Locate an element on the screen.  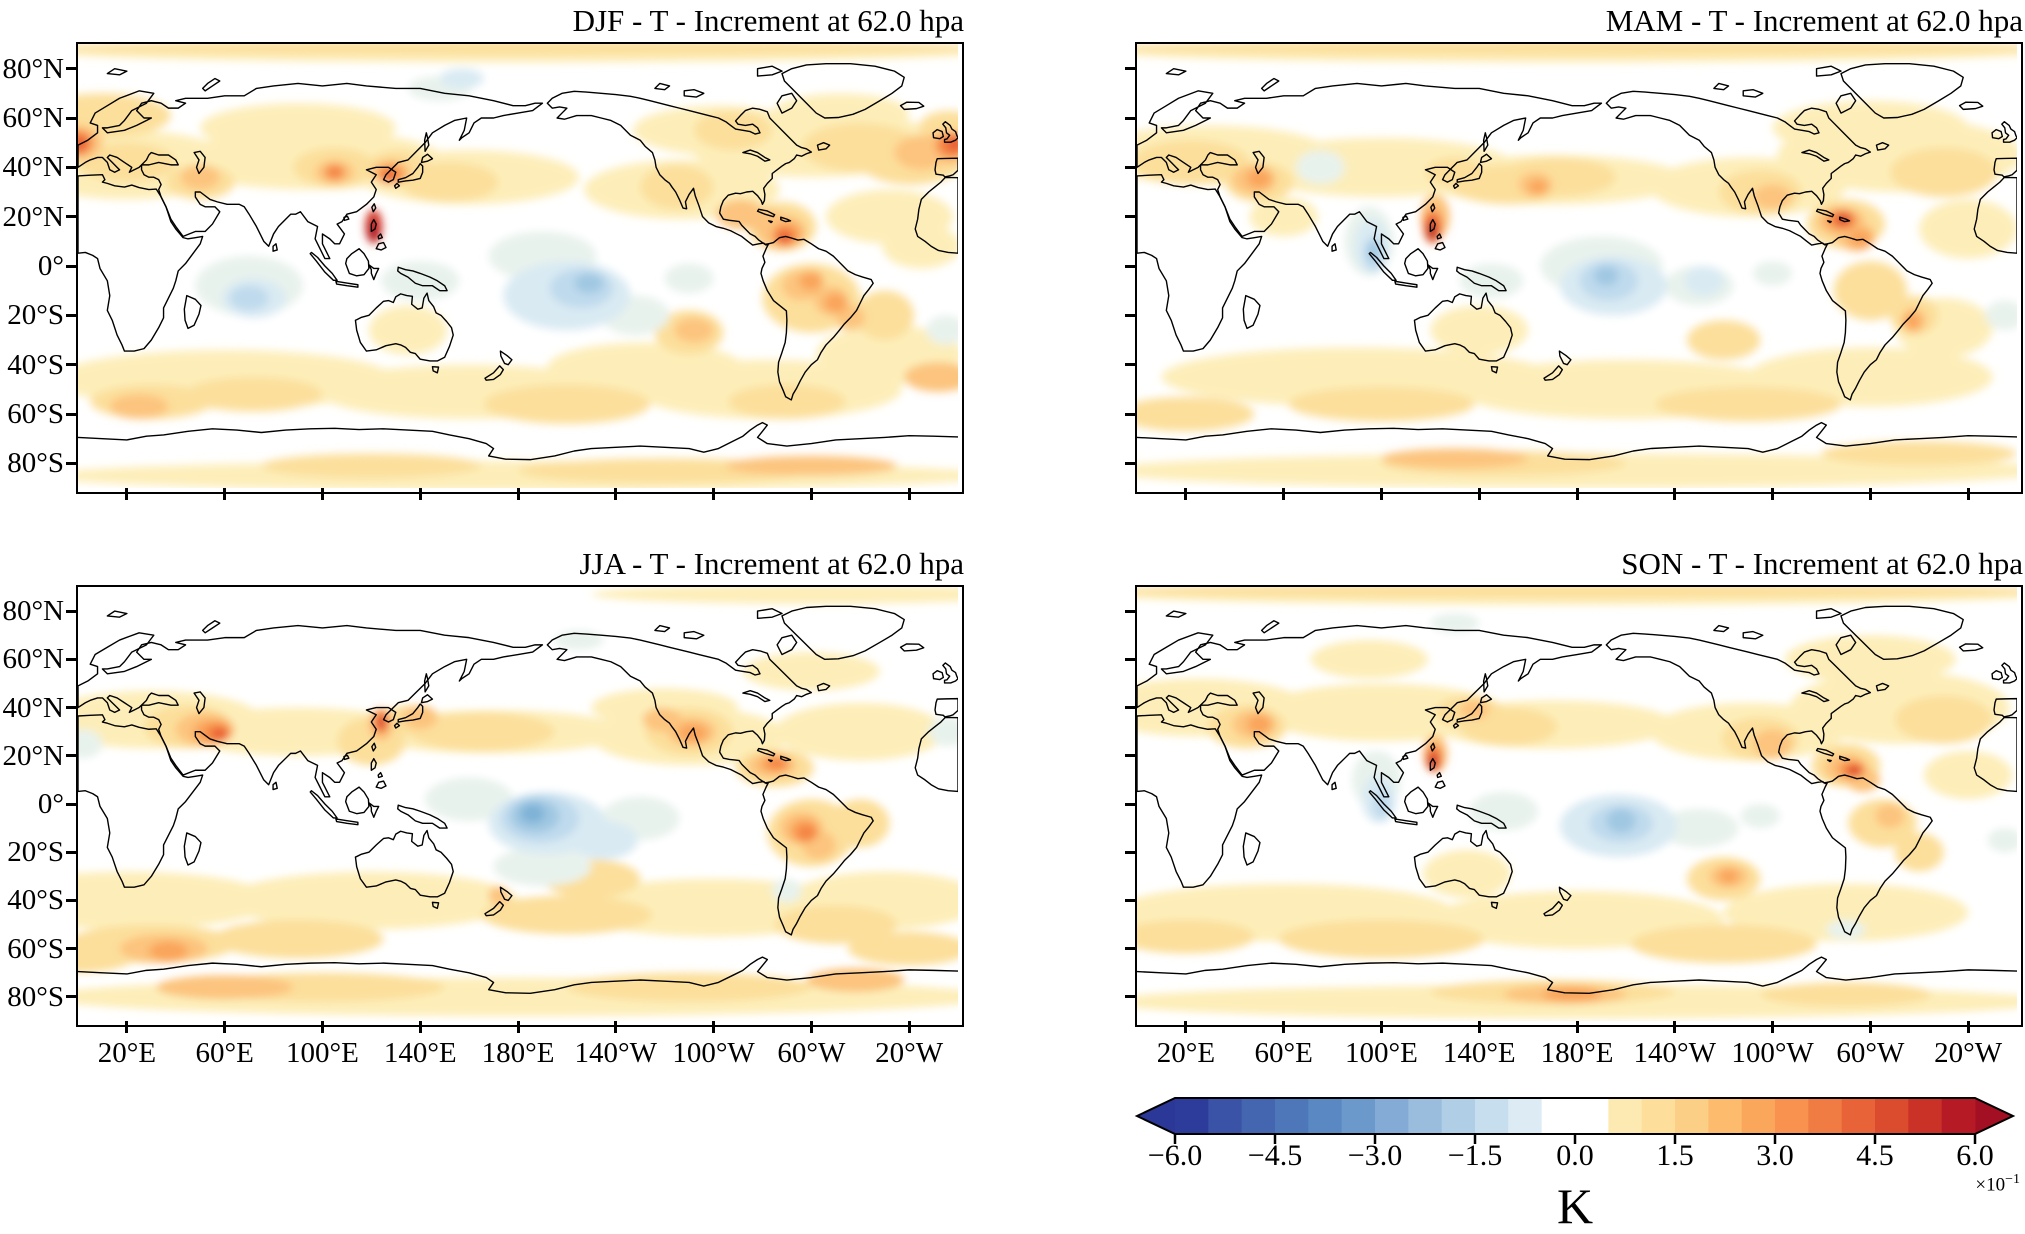
colorbar-tick-label: 3.0 is located at coordinates (1775, 1155).